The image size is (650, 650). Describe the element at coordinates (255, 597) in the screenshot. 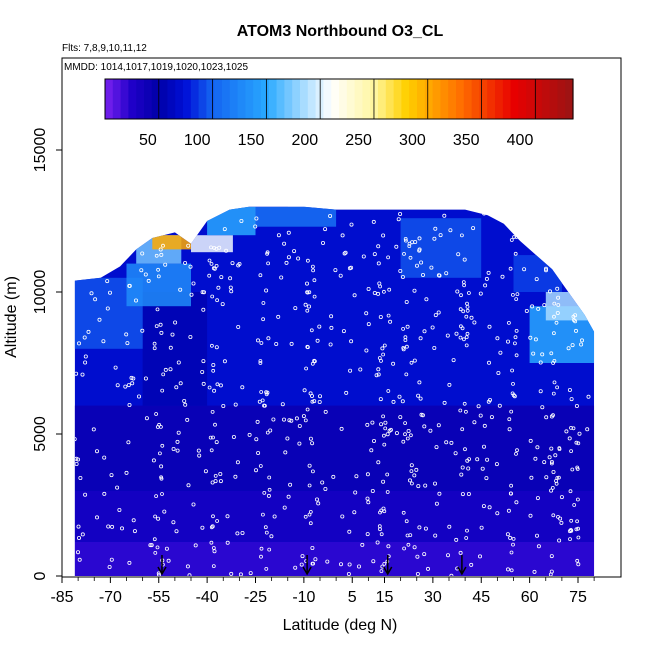

I see `x-tick-label: -25` at that location.